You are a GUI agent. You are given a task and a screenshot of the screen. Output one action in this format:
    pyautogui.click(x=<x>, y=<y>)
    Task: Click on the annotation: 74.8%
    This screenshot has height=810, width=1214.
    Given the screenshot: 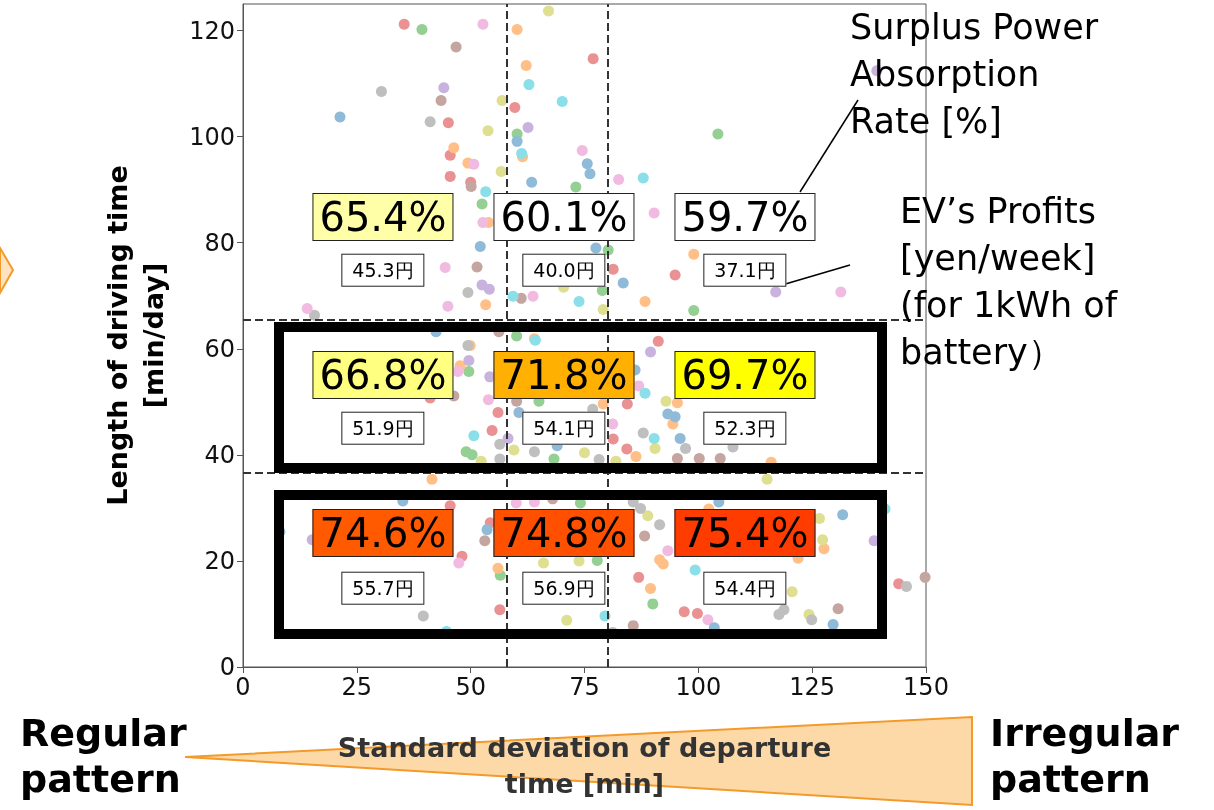 What is the action you would take?
    pyautogui.click(x=564, y=533)
    